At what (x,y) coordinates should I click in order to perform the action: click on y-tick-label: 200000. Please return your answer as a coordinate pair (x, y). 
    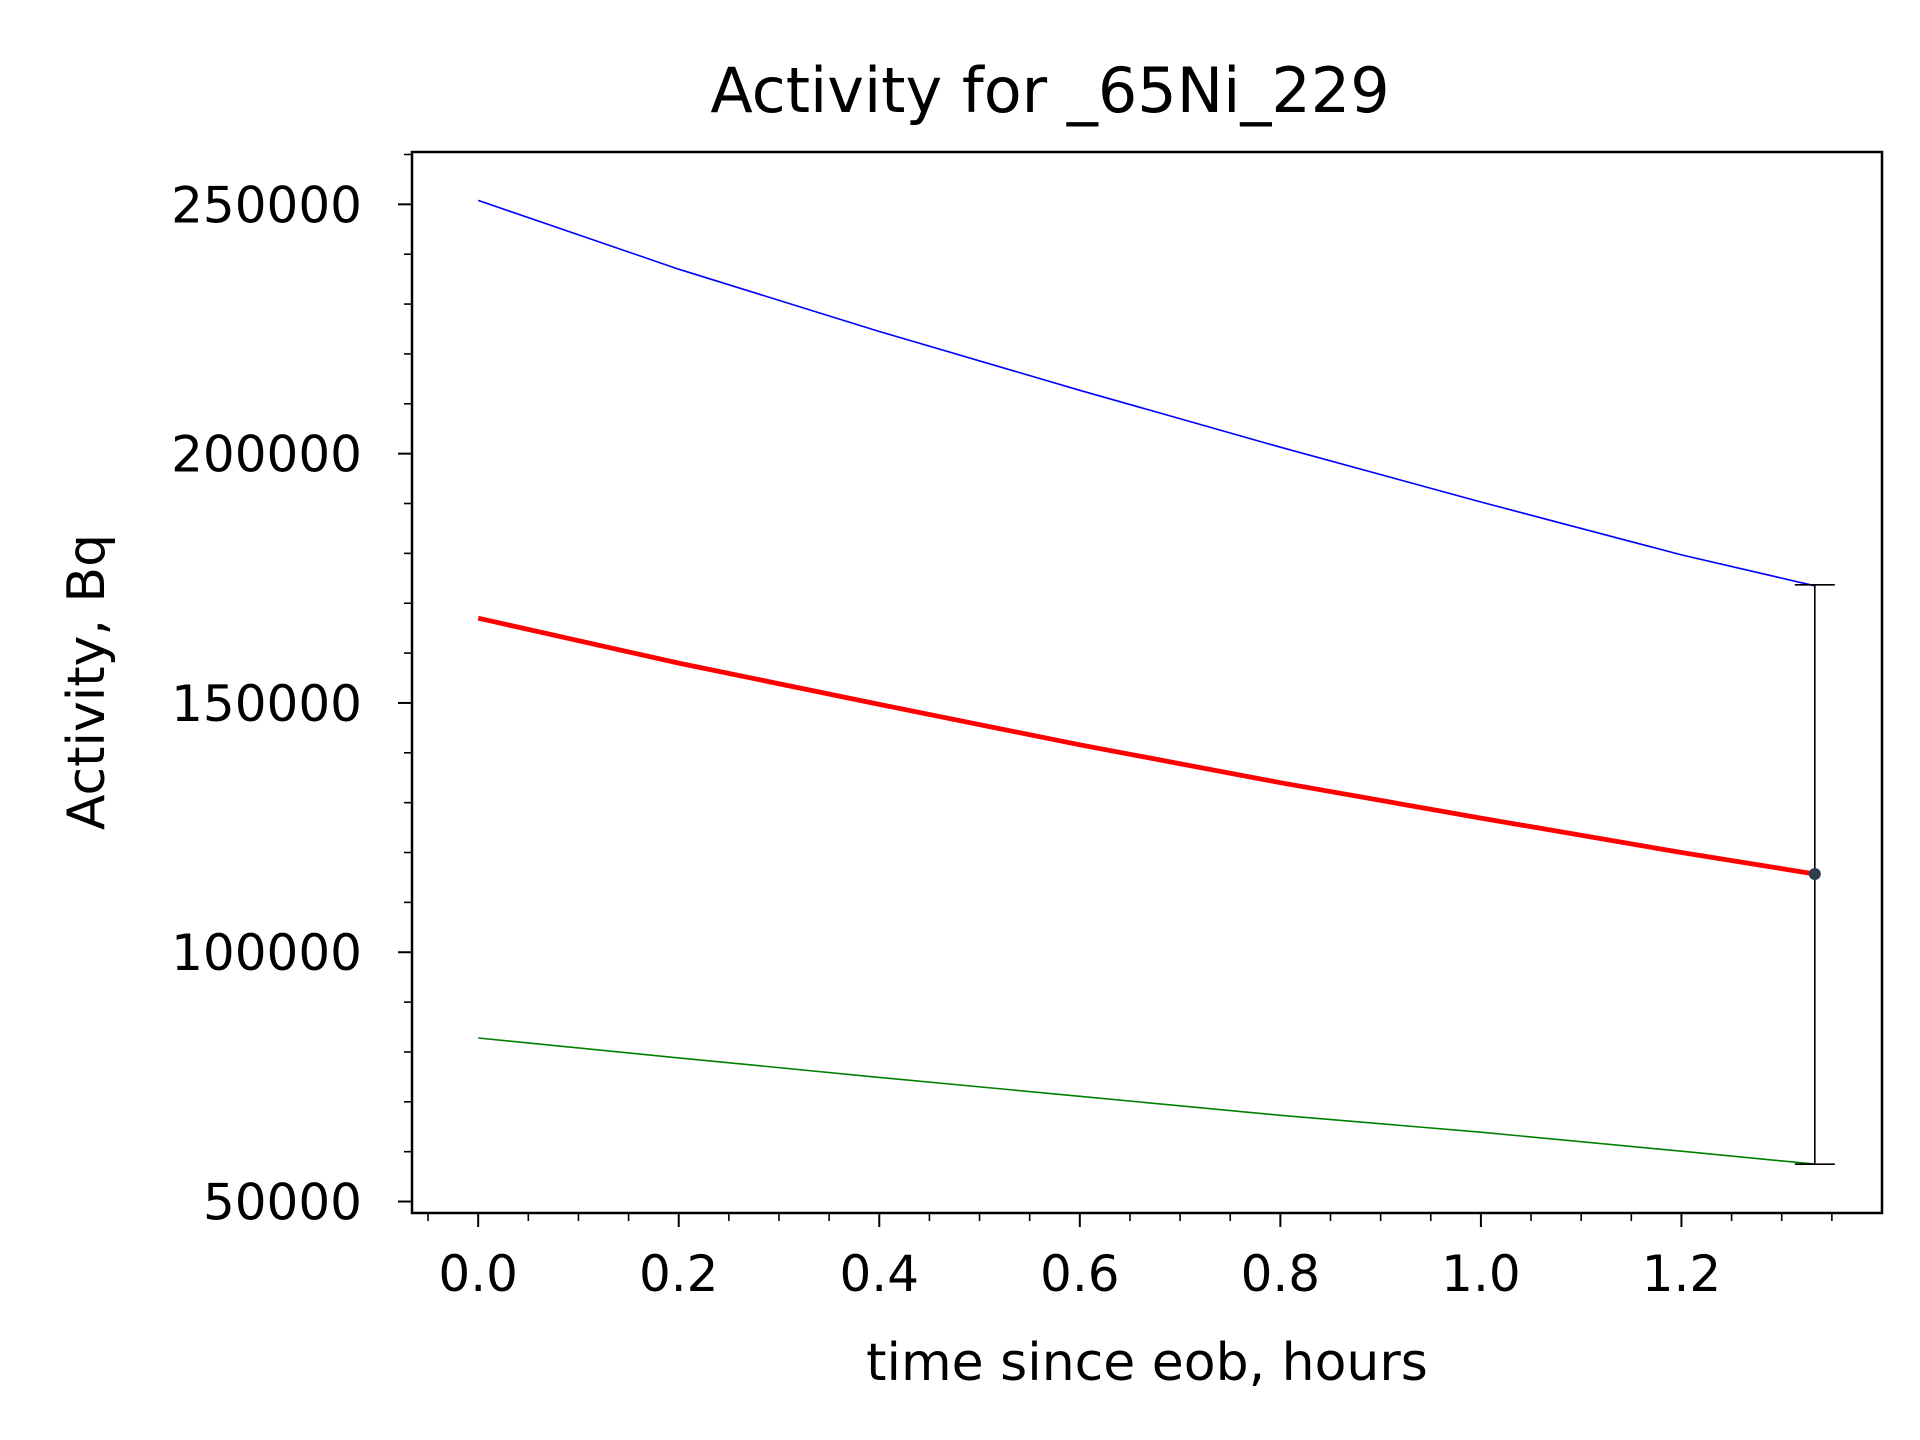
    Looking at the image, I should click on (266, 455).